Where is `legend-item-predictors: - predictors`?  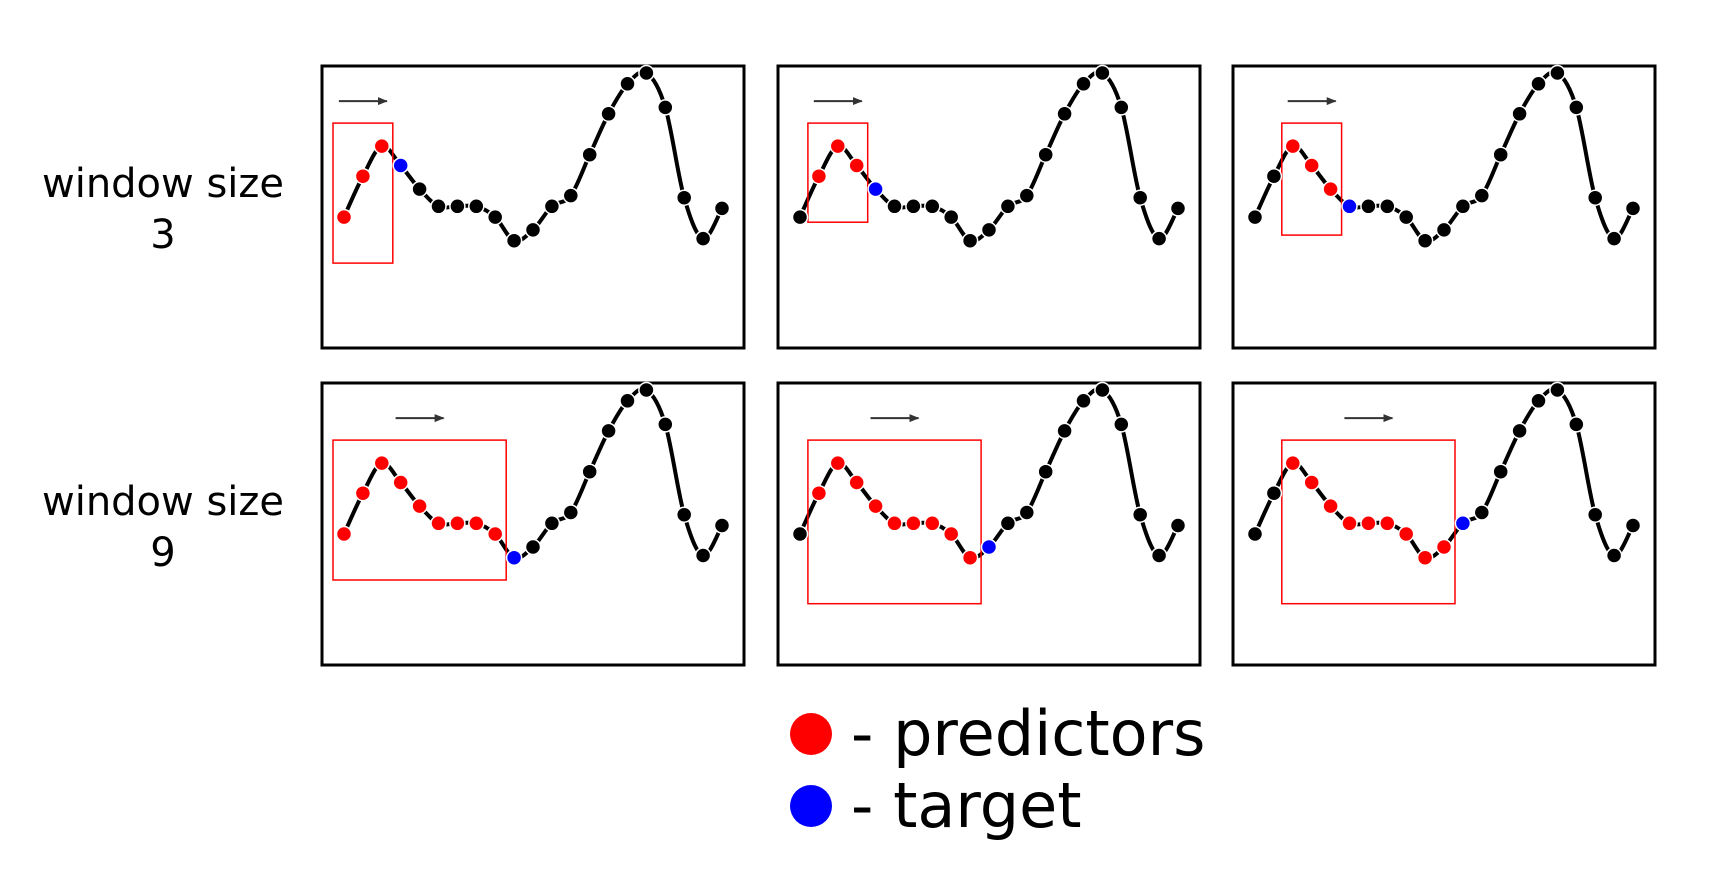
legend-item-predictors: - predictors is located at coordinates (997, 733).